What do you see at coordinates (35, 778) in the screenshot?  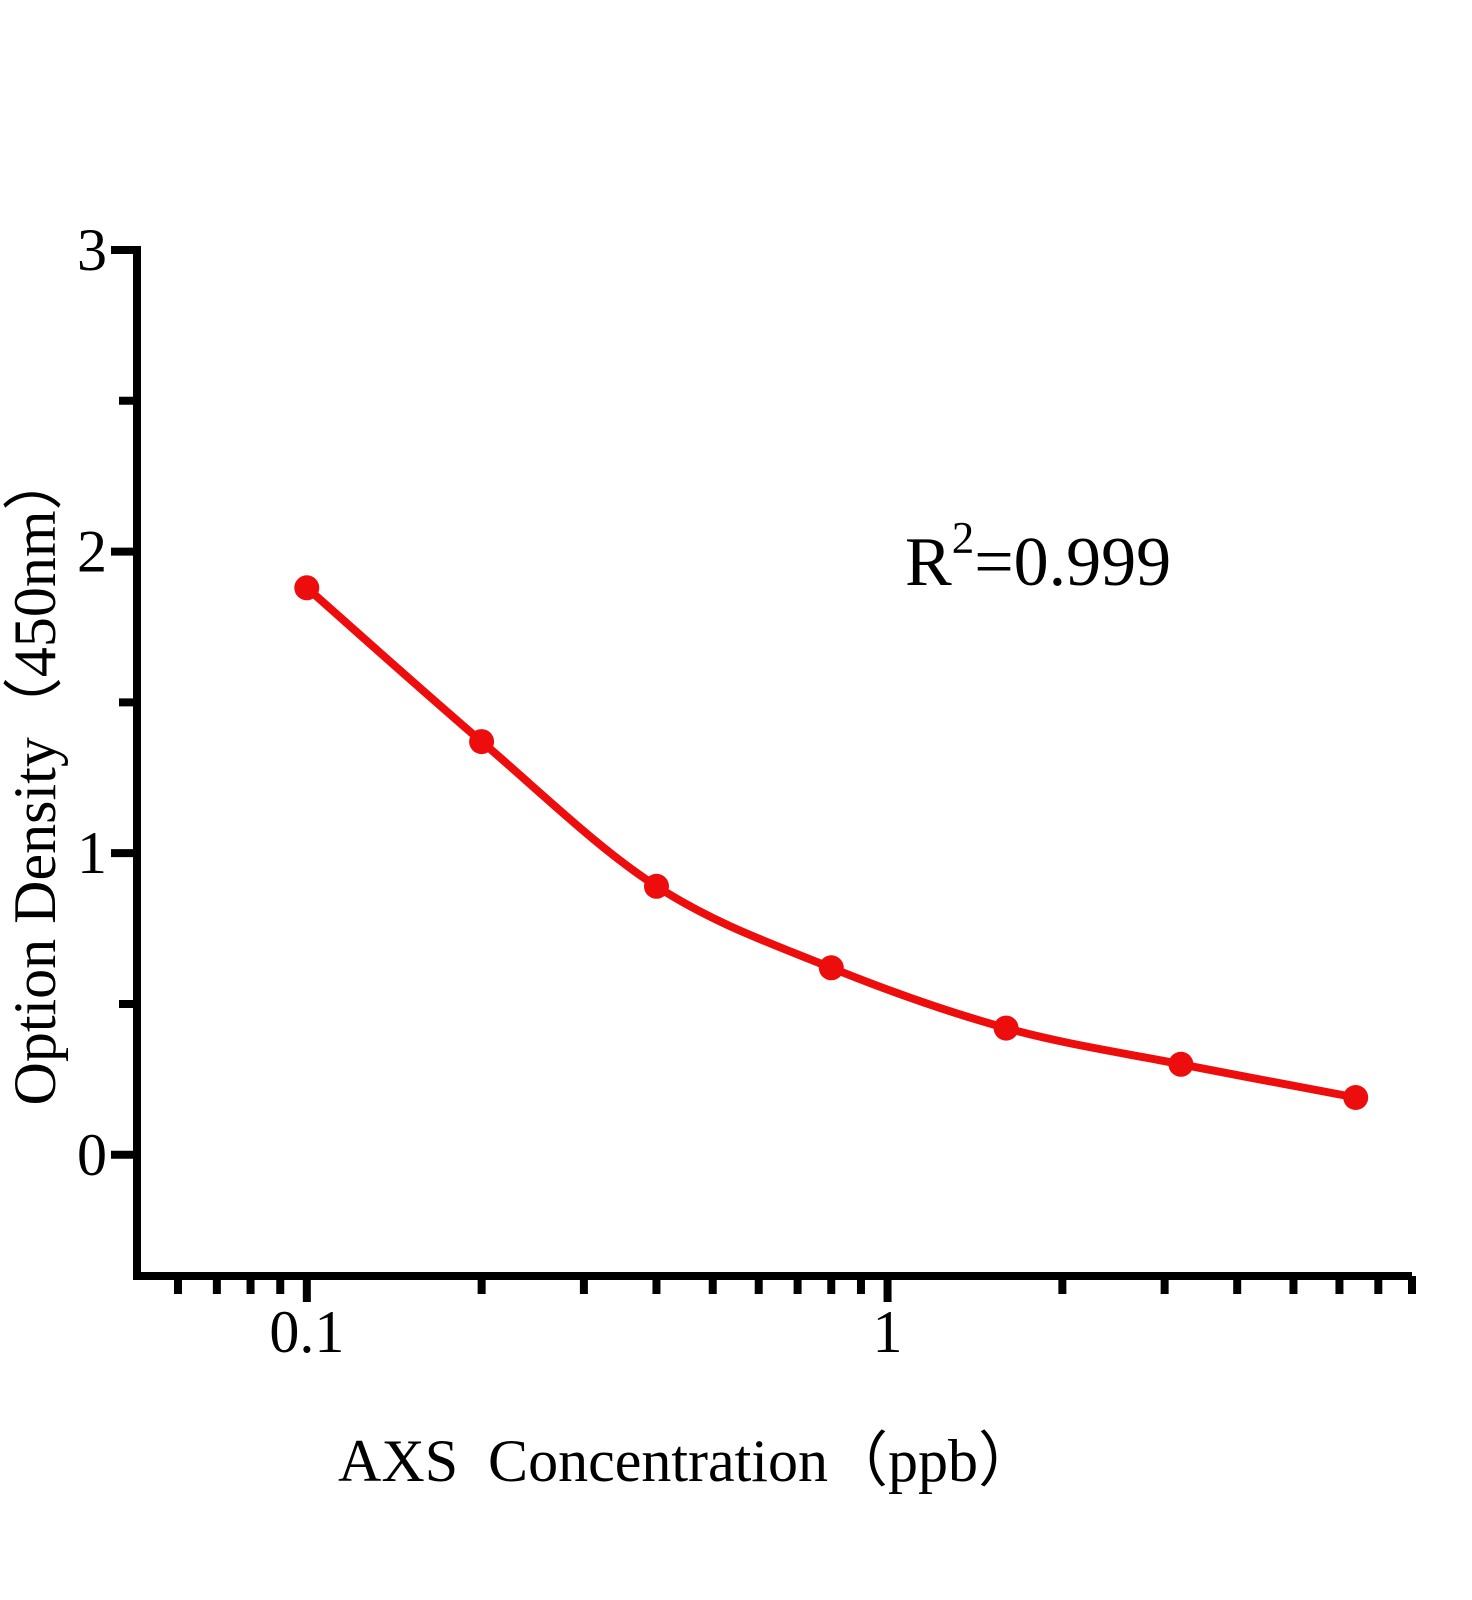 I see `y-axis-title: Option Density（450nm）` at bounding box center [35, 778].